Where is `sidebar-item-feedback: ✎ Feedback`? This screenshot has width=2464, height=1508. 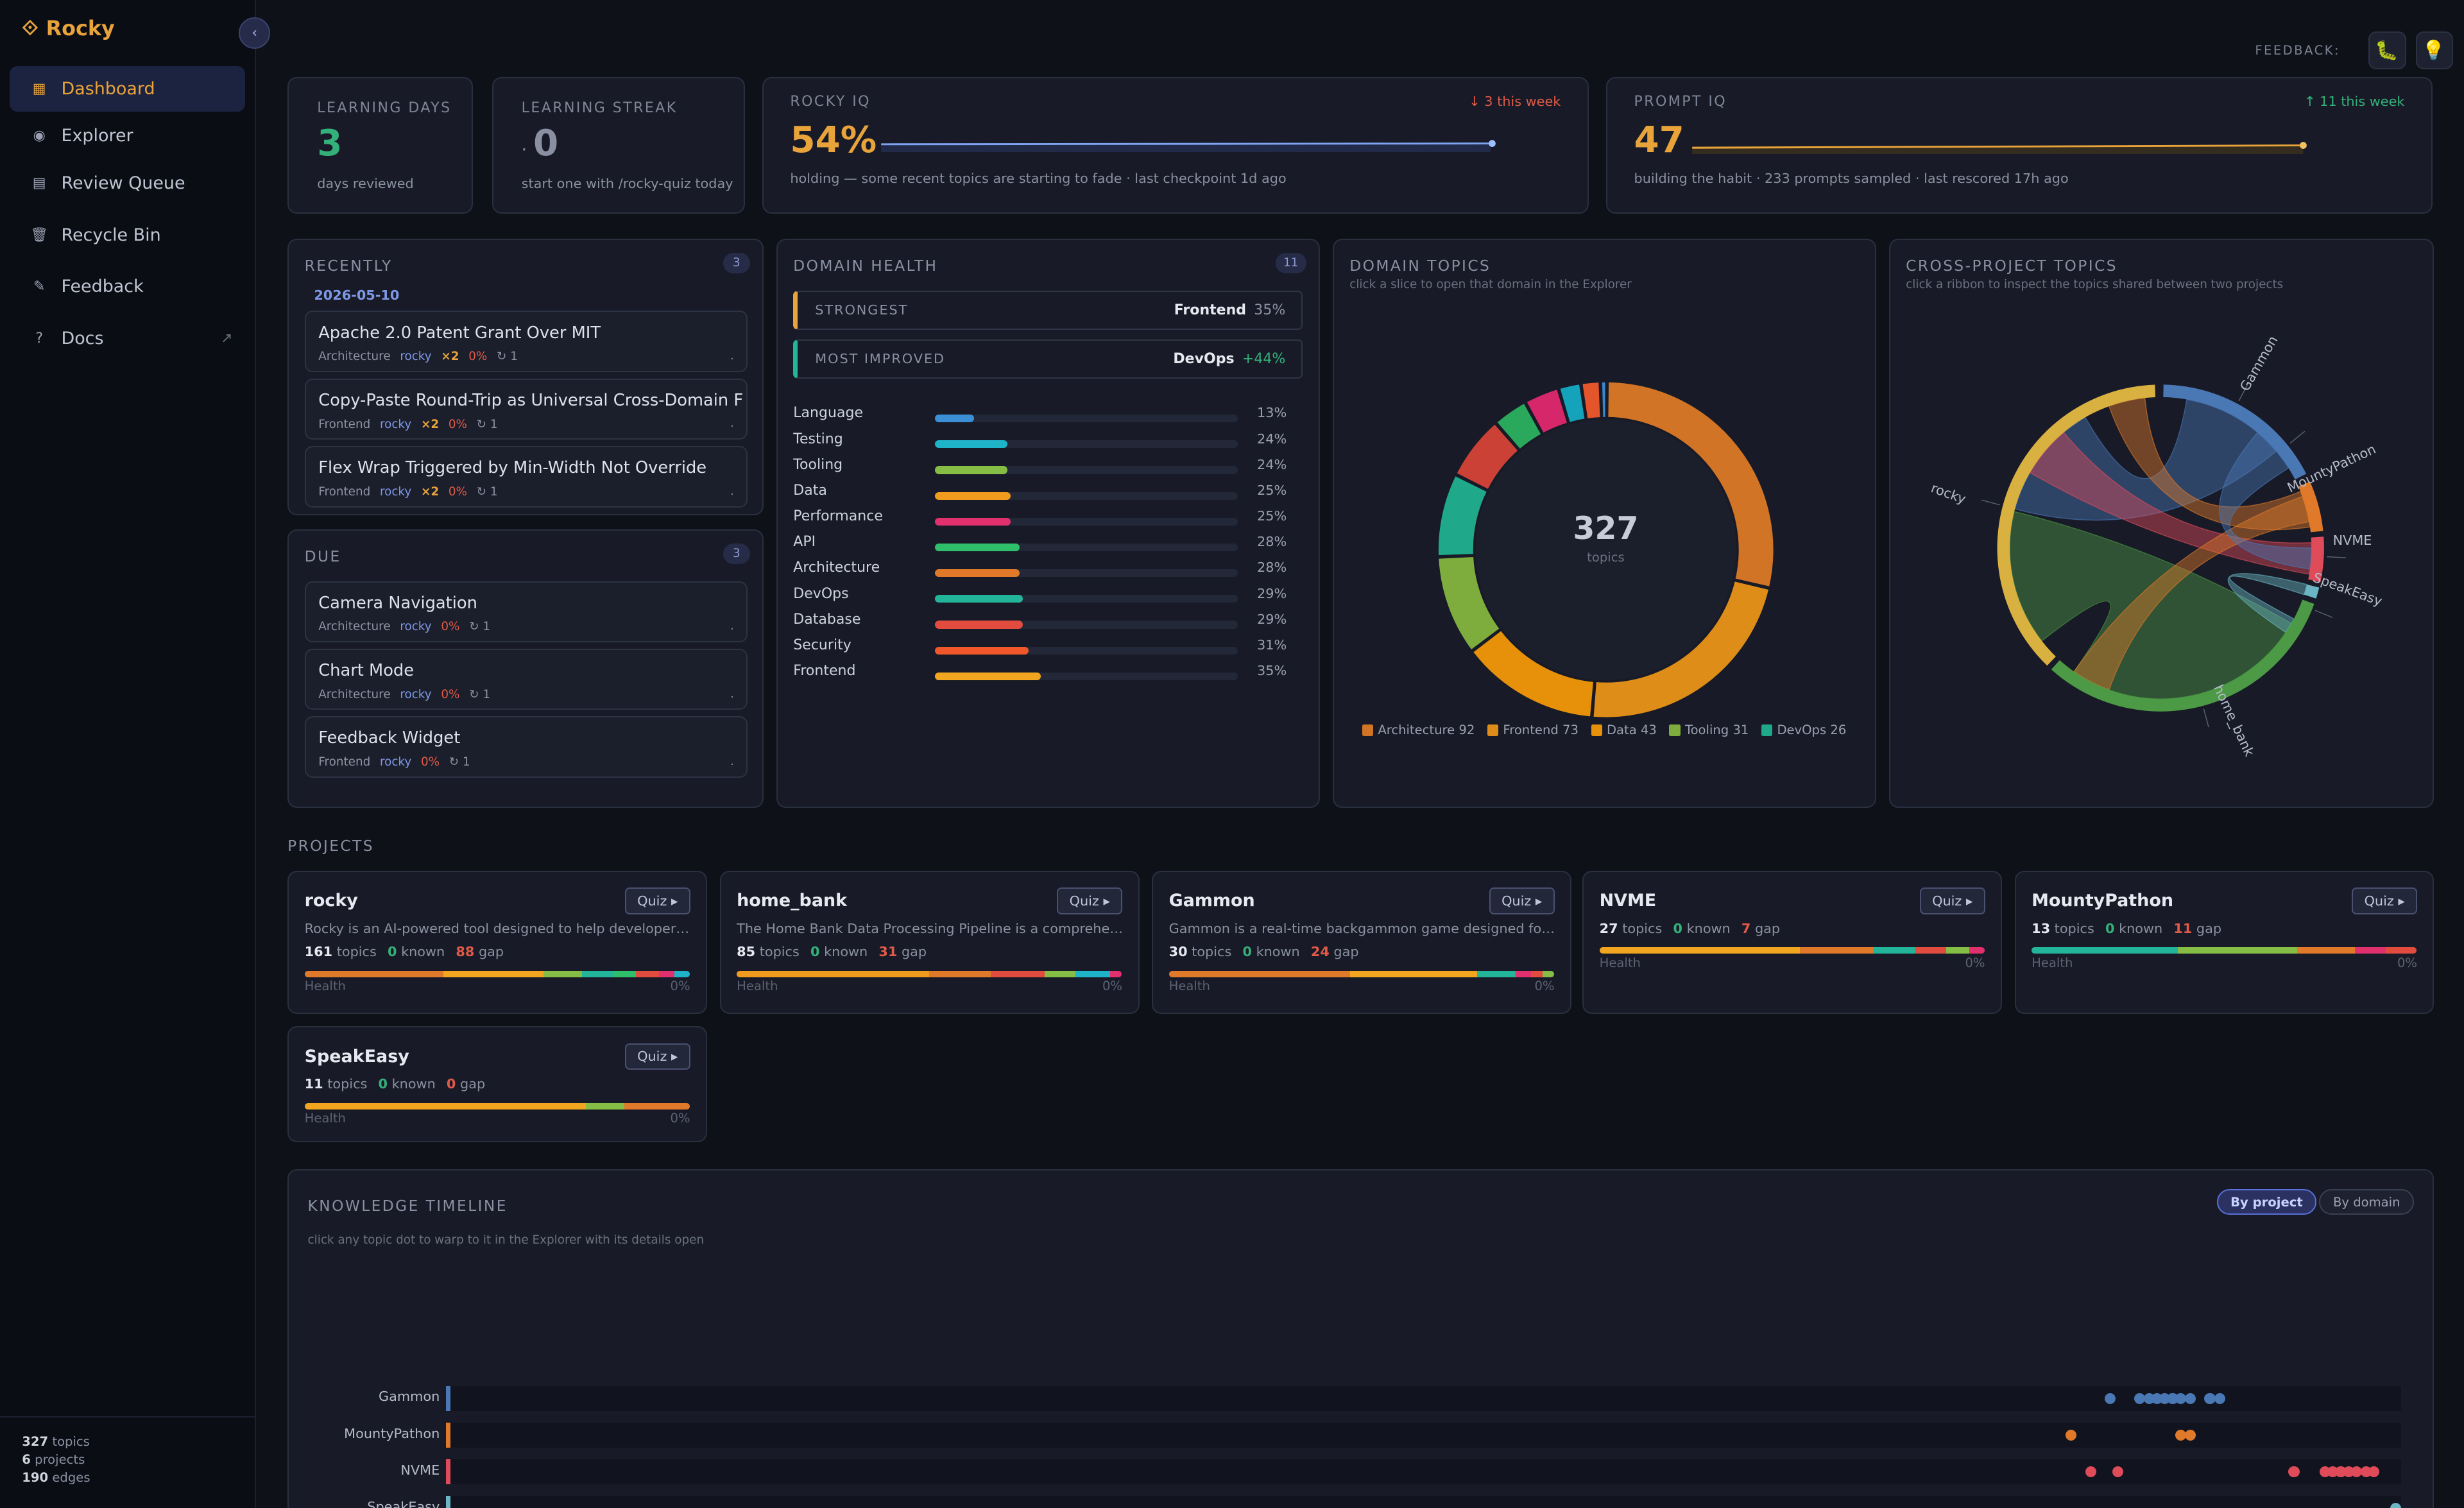
sidebar-item-feedback: ✎ Feedback is located at coordinates (128, 286).